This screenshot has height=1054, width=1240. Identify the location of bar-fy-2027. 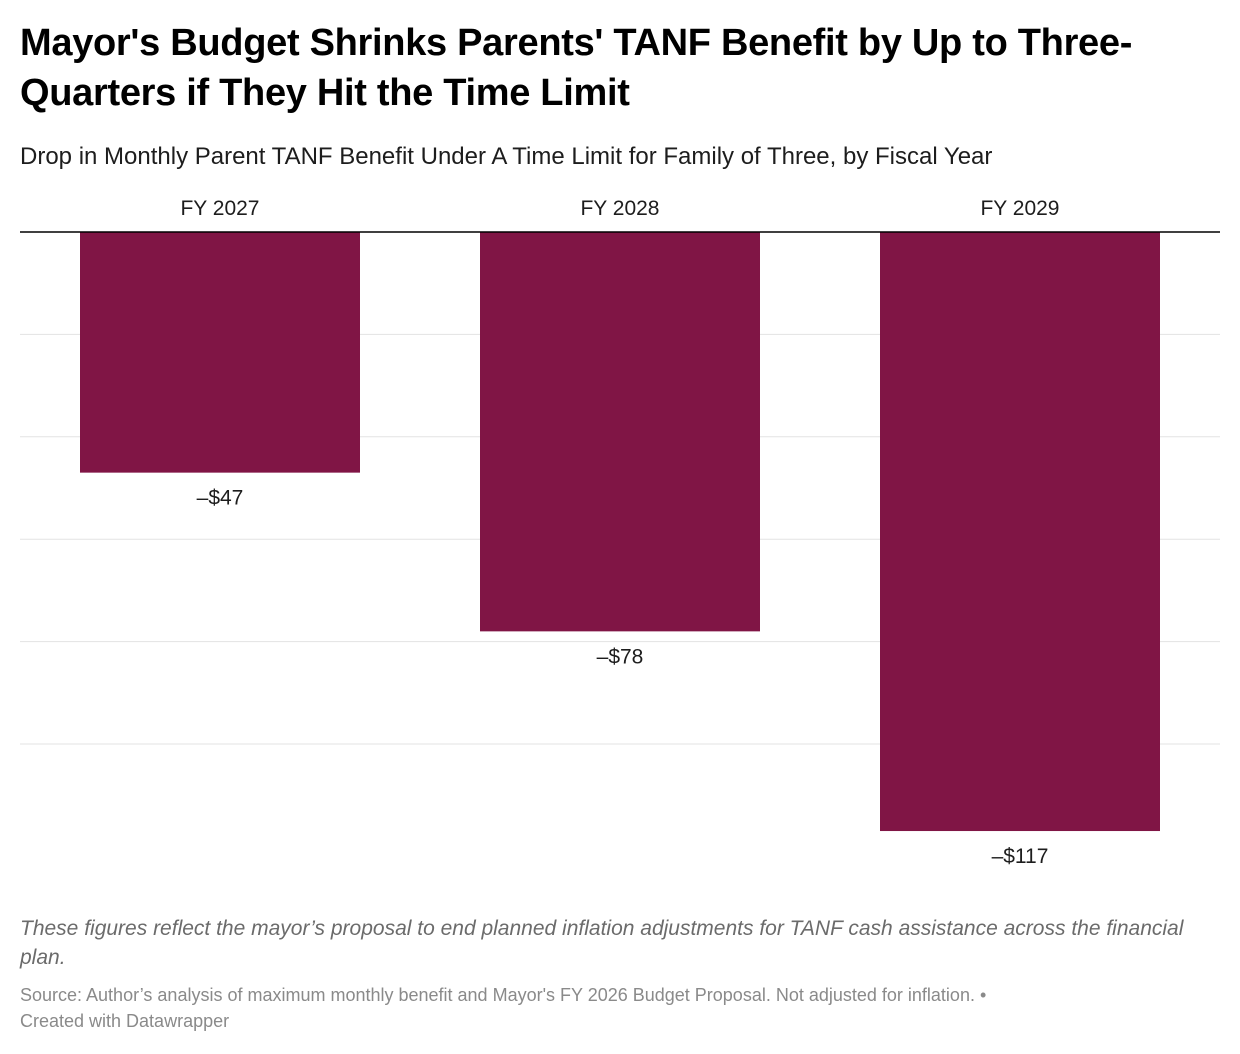
(220, 352).